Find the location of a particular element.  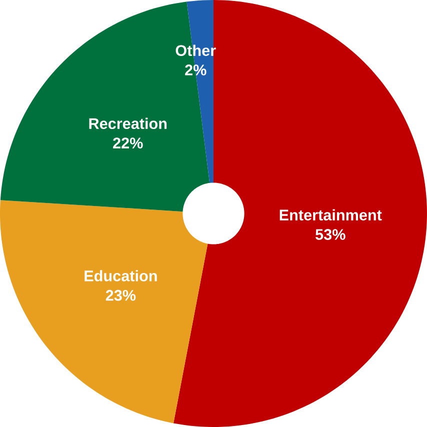

data-label: 22% is located at coordinates (128, 143).